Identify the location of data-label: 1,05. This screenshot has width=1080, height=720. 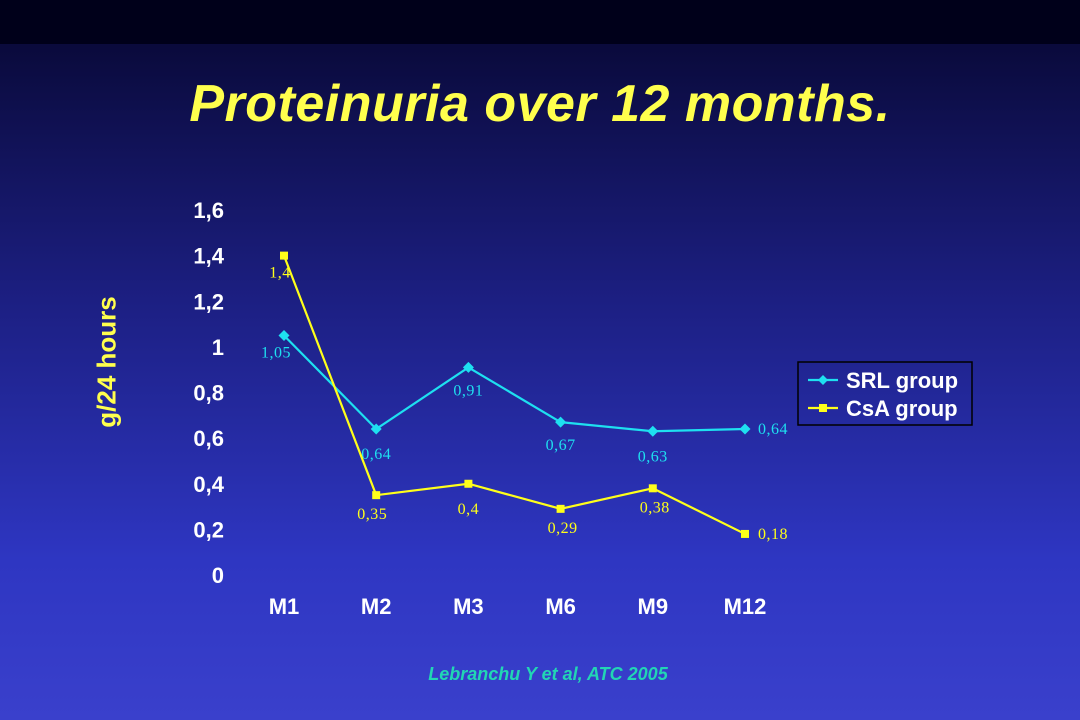
(276, 352).